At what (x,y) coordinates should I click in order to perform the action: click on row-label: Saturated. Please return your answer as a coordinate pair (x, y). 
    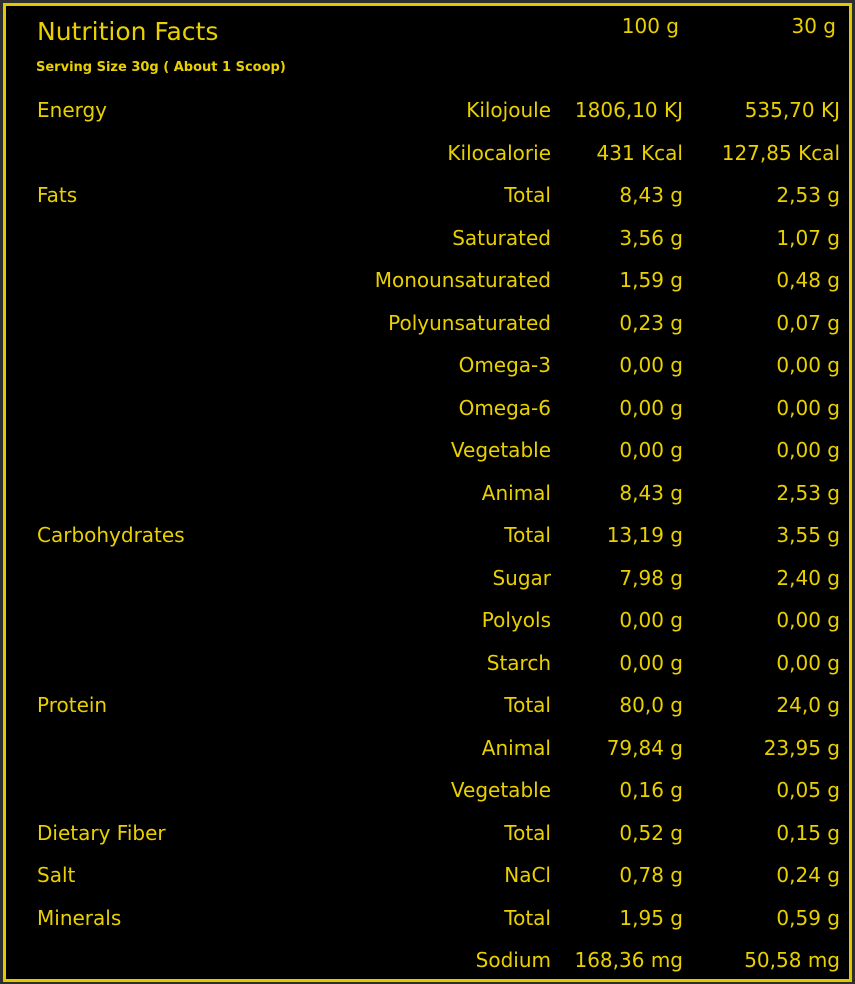
    Looking at the image, I should click on (501, 237).